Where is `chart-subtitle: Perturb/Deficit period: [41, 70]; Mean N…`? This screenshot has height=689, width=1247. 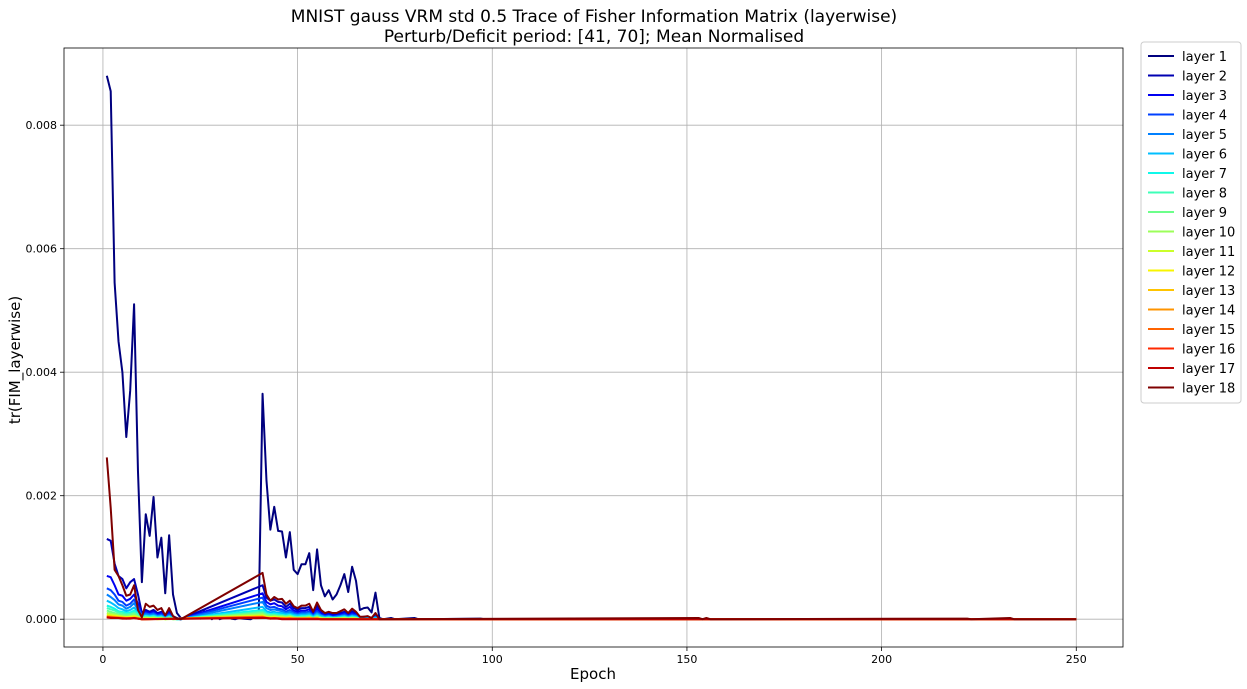
chart-subtitle: Perturb/Deficit period: [41, 70]; Mean N… is located at coordinates (594, 37).